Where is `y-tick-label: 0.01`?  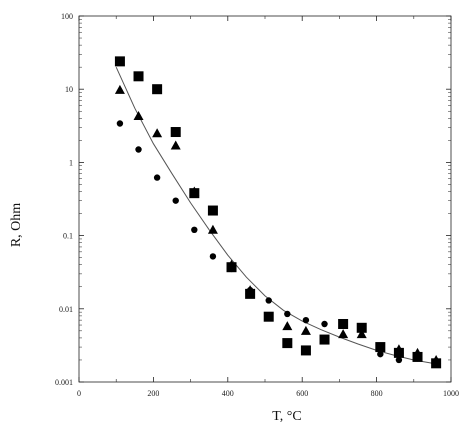
y-tick-label: 0.01 is located at coordinates (66, 309).